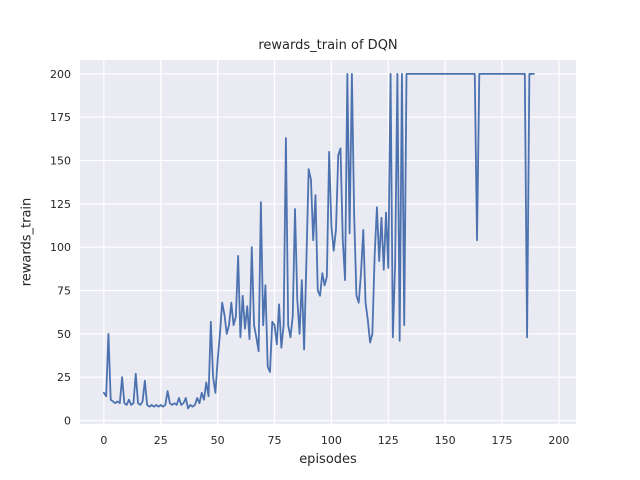 The width and height of the screenshot is (640, 480). I want to click on y-tick-label-0: 0, so click(67, 421).